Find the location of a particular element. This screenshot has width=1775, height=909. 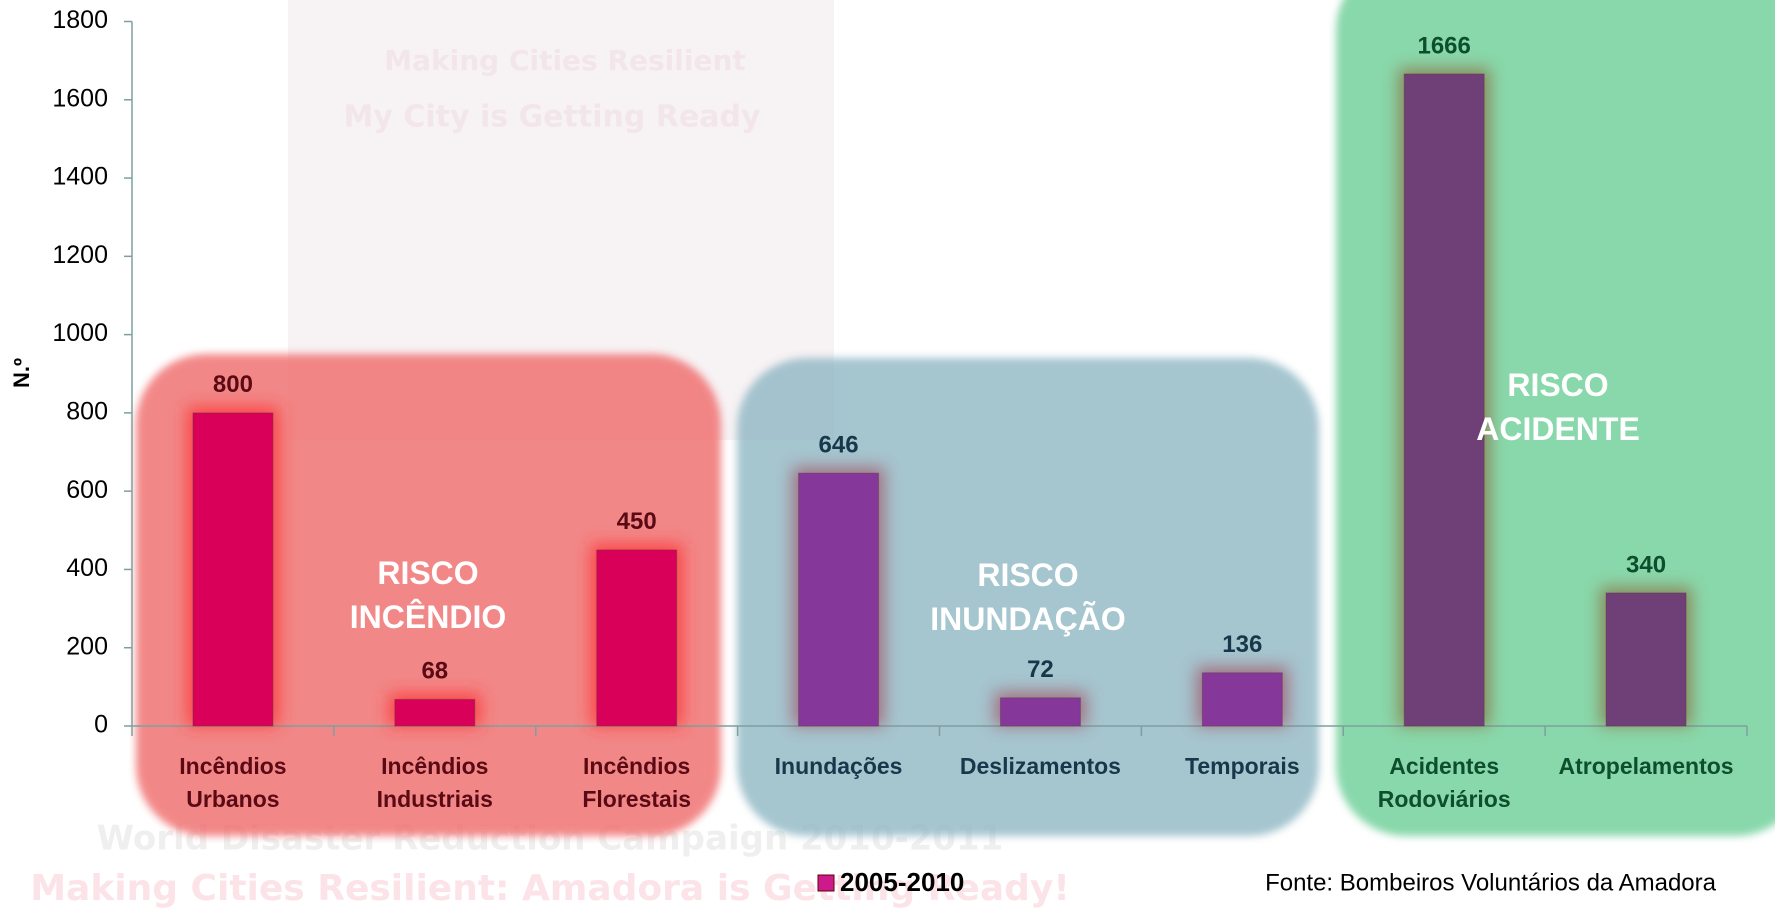

background-text: Making Cities Resilient is located at coordinates (565, 60).